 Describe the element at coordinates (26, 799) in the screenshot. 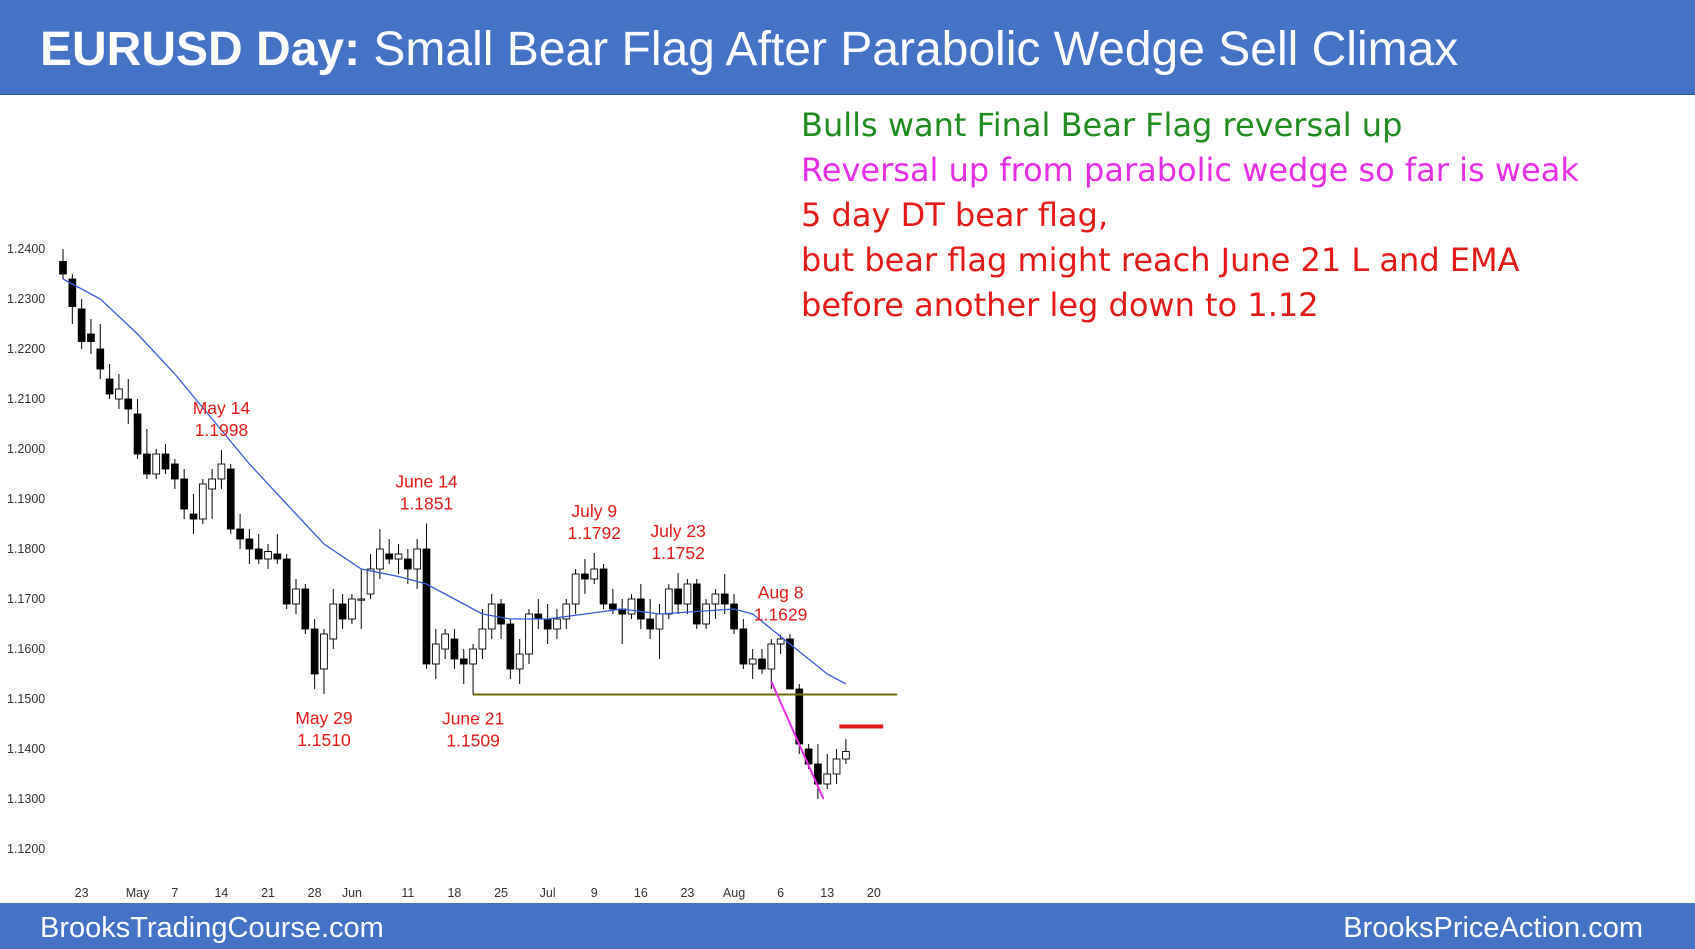

I see `y-tick-label: 1.1300` at that location.